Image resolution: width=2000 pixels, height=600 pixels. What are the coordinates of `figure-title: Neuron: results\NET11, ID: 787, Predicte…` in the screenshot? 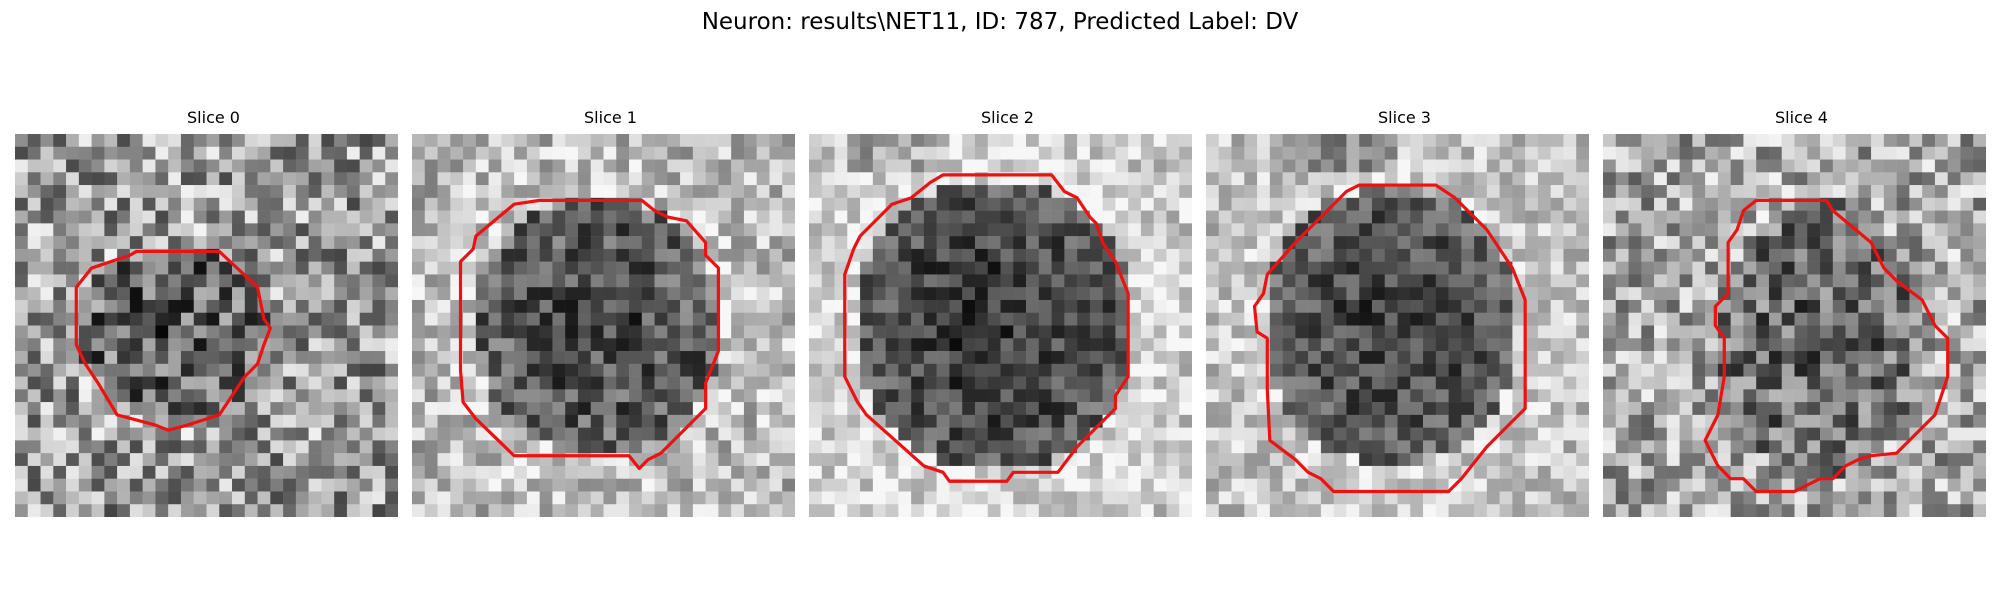 It's located at (1000, 22).